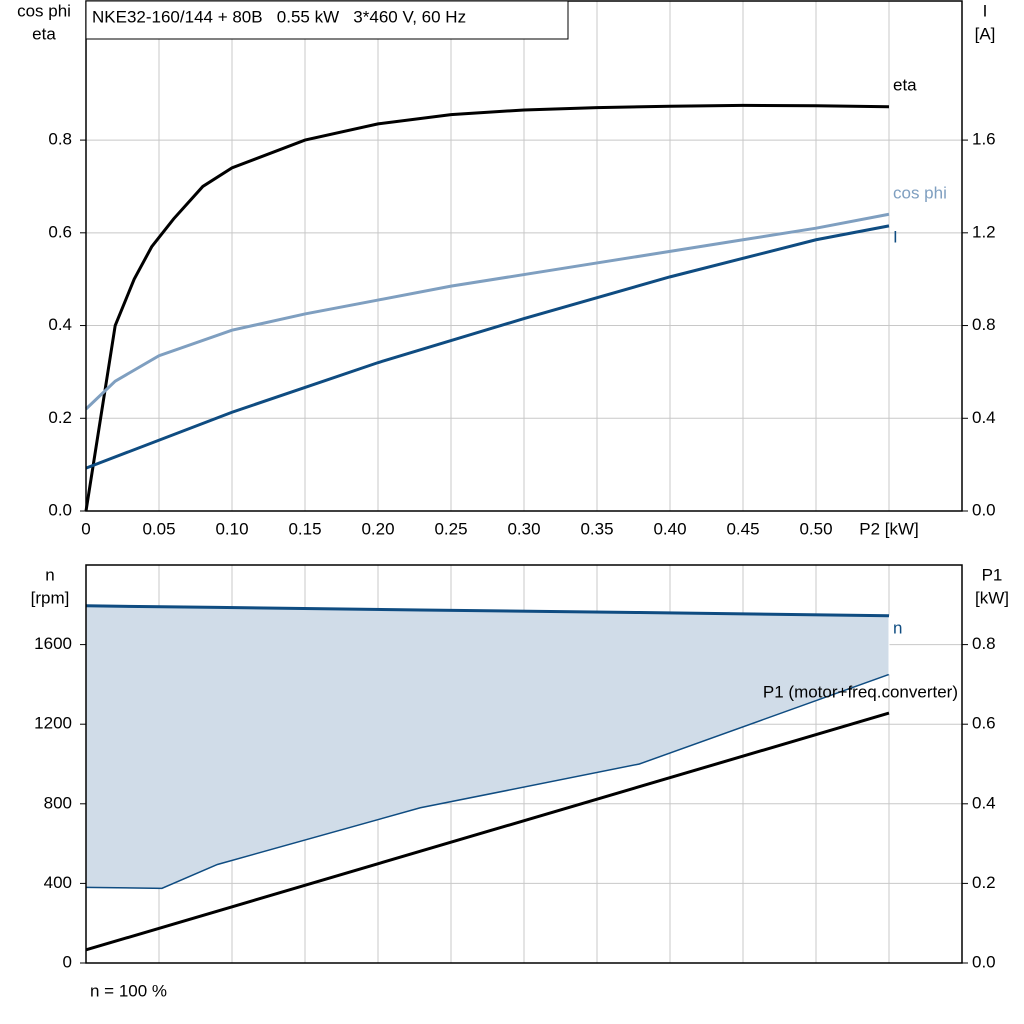  I want to click on y2-axis-label: I, so click(985, 10).